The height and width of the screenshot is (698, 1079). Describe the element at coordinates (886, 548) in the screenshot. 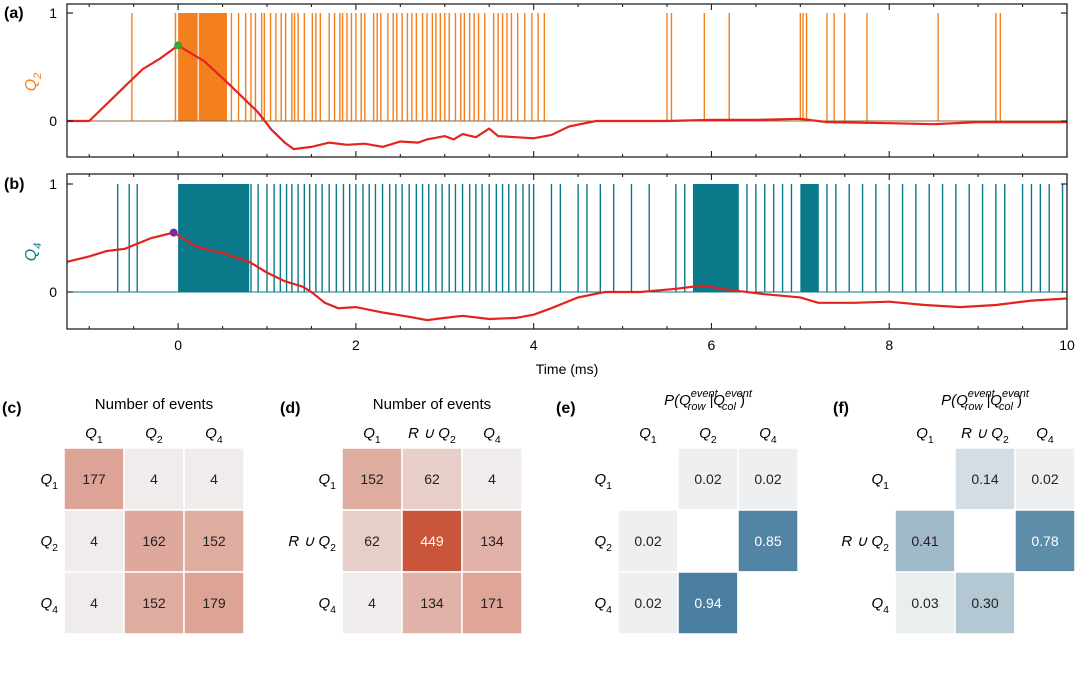

I see `panel-f-row-label-1-sub: 2` at that location.